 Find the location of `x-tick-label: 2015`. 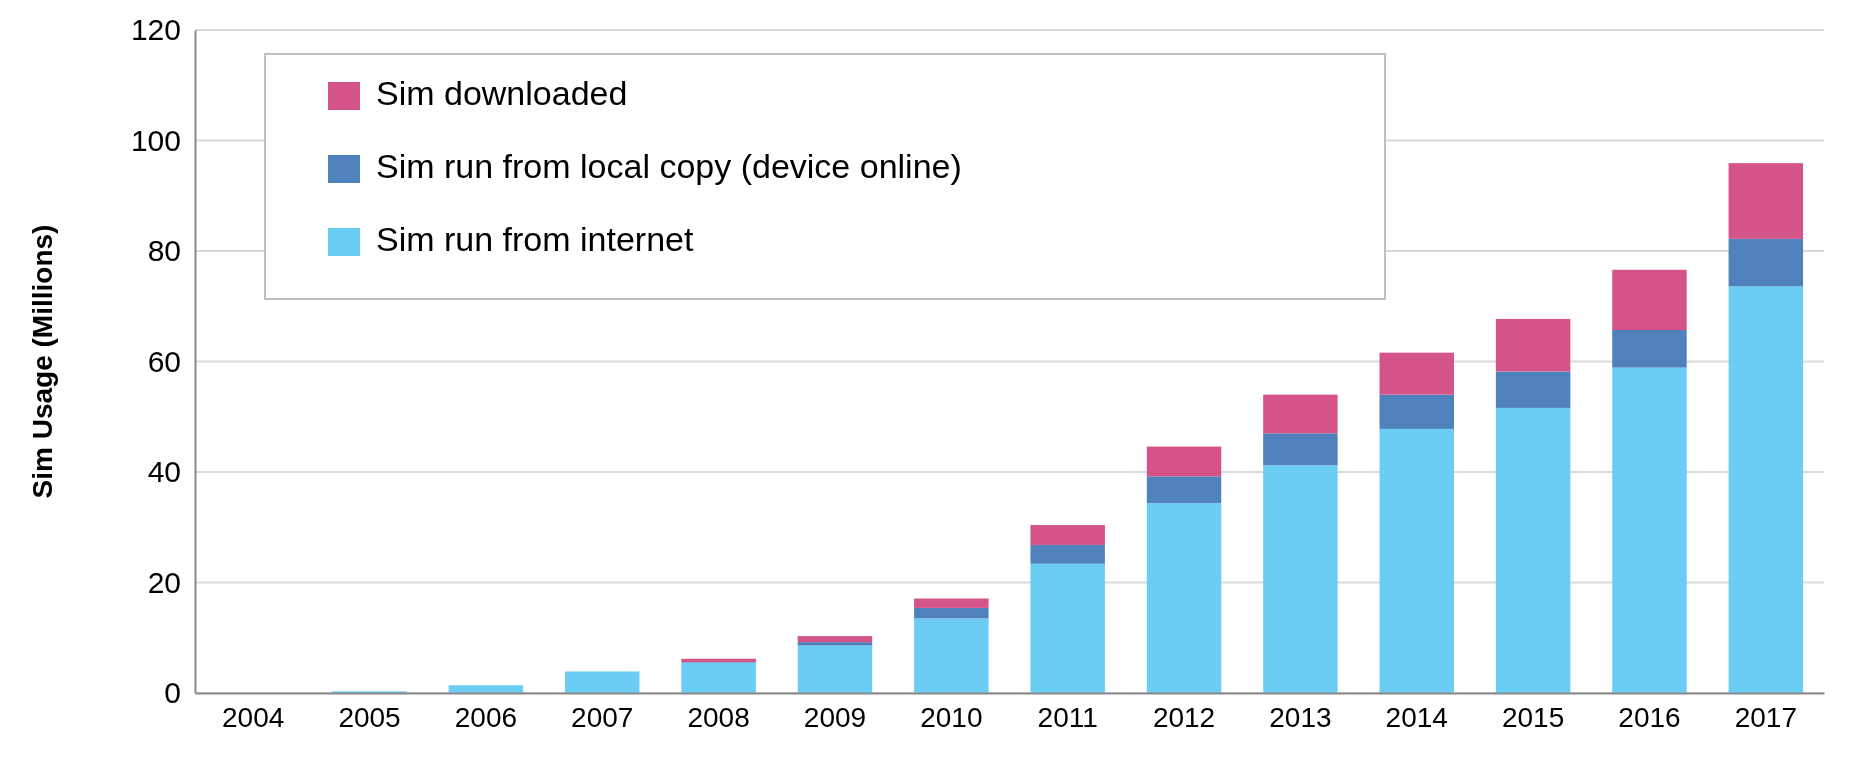

x-tick-label: 2015 is located at coordinates (1533, 717).